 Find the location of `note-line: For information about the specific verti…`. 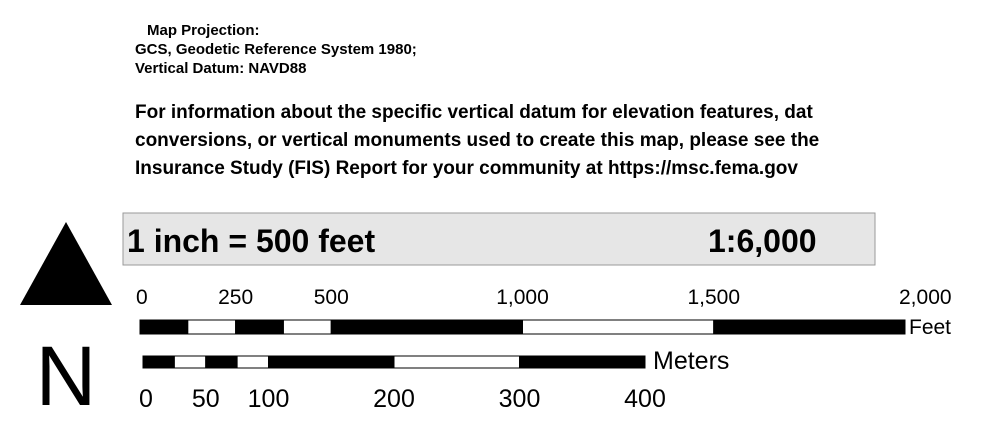

note-line: For information about the specific verti… is located at coordinates (474, 112).